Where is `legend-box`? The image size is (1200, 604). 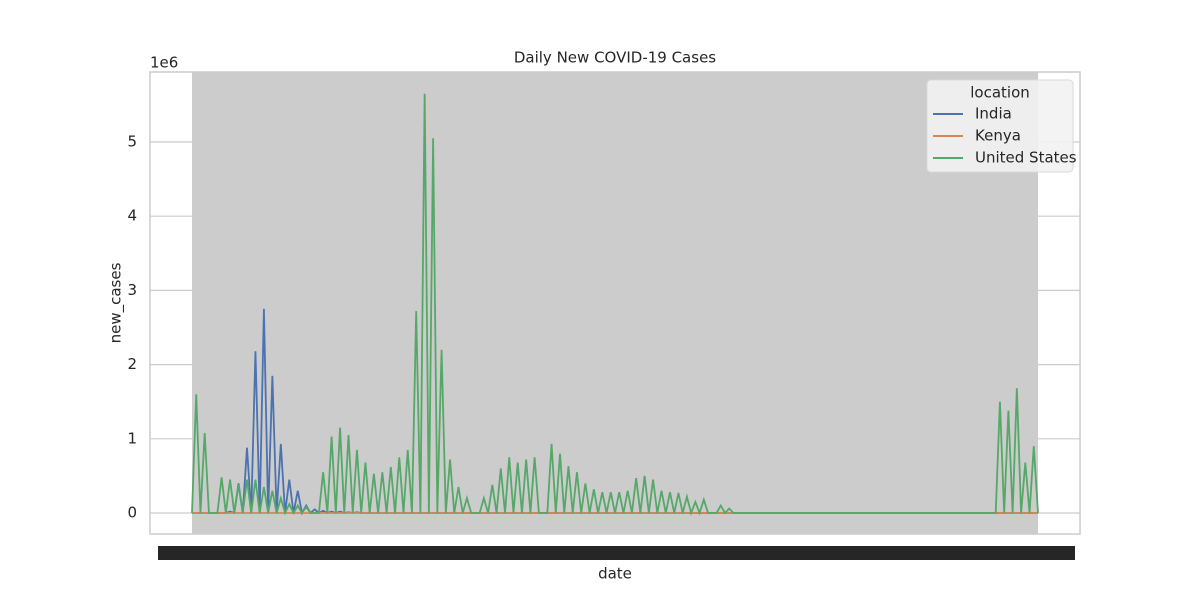 legend-box is located at coordinates (1000, 126).